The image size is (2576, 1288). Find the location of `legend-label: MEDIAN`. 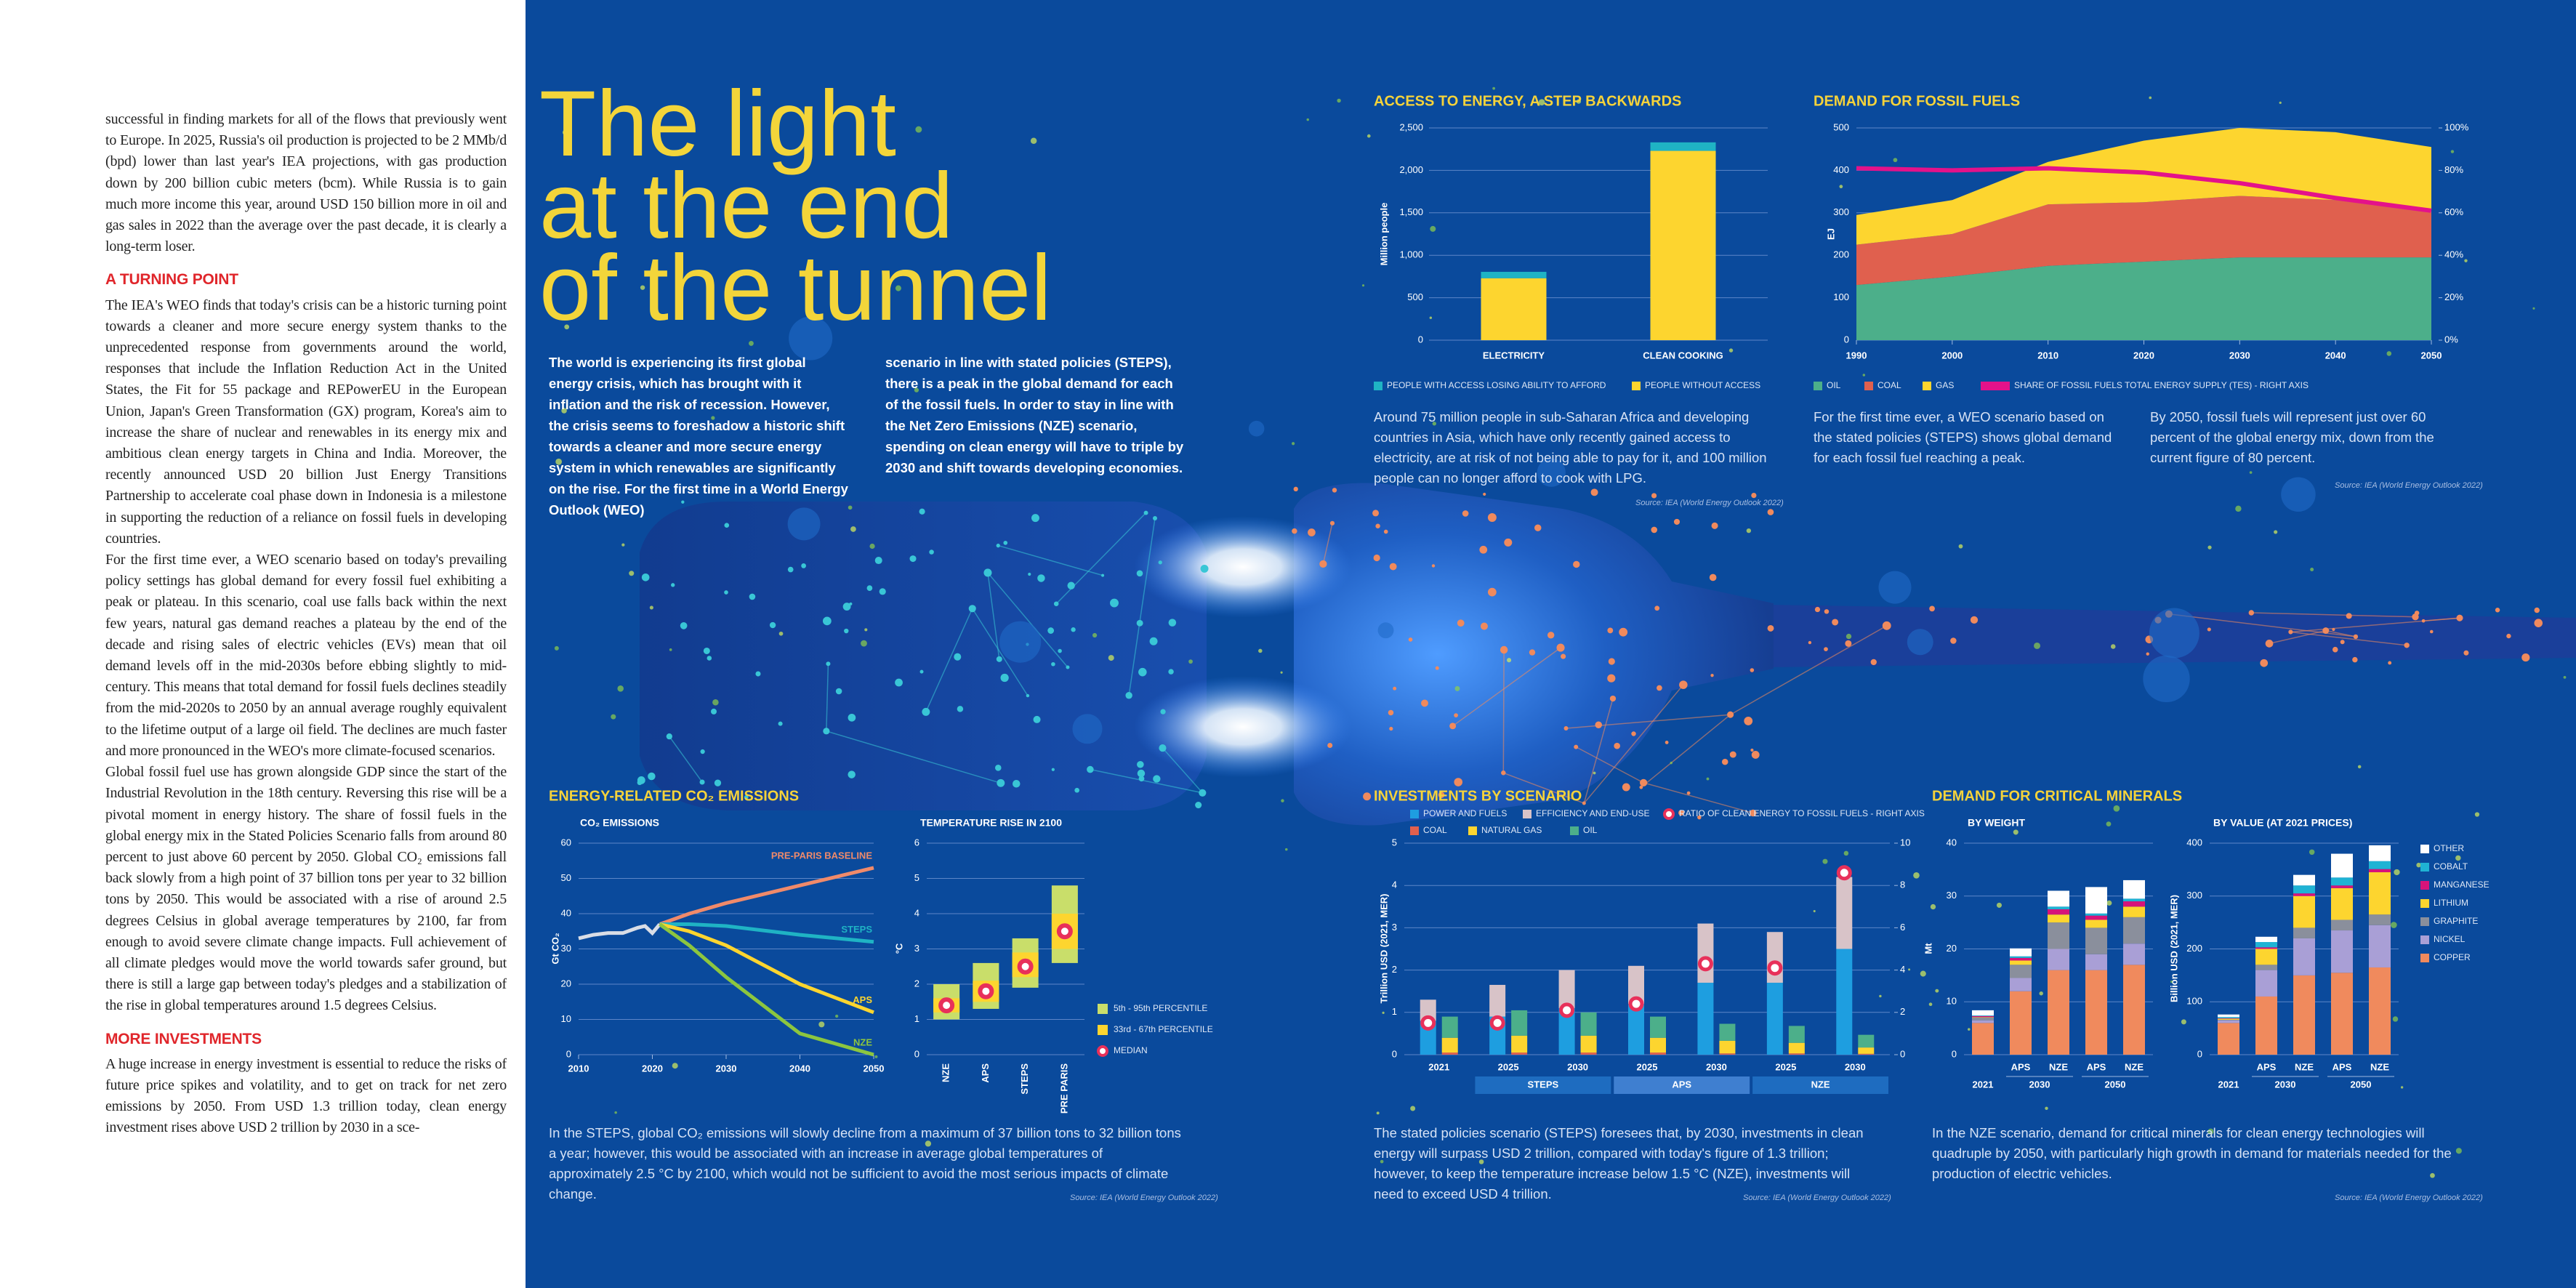

legend-label: MEDIAN is located at coordinates (1131, 1050).